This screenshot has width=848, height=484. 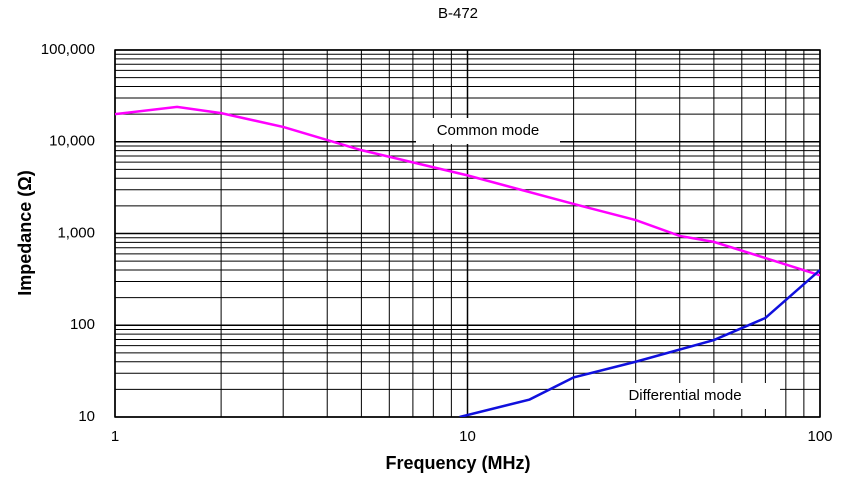 I want to click on x-axis-label: Frequency (MHz), so click(x=457, y=463).